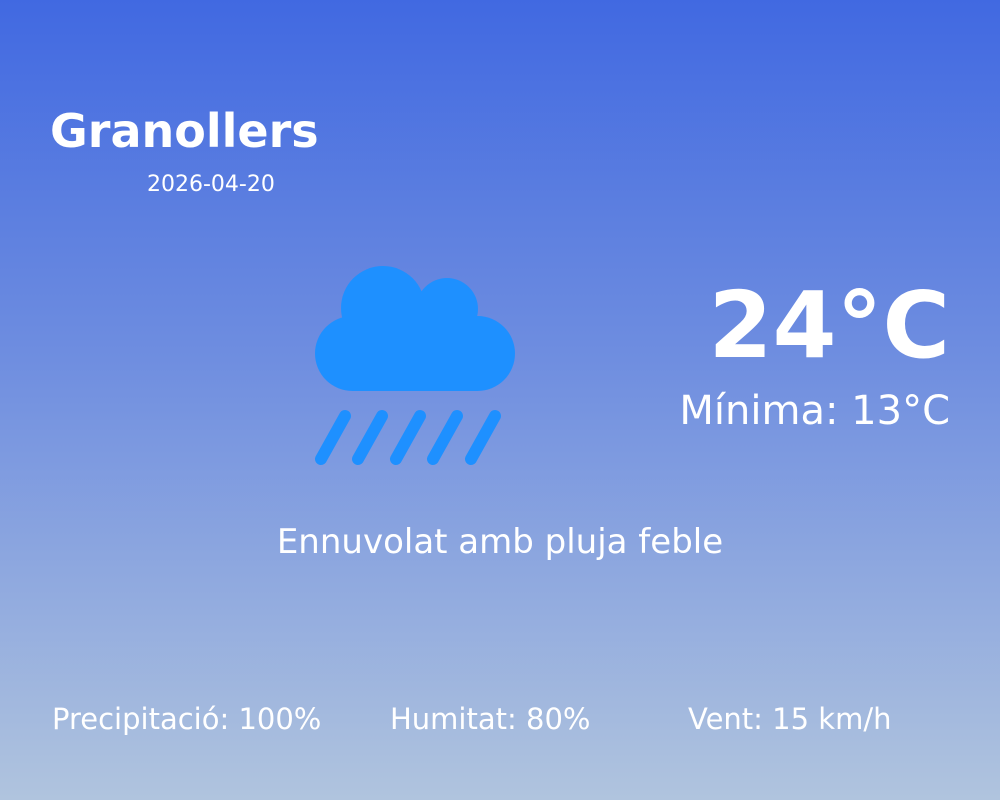 The height and width of the screenshot is (800, 1000). I want to click on wind-stat: Vent: 15 km/h, so click(790, 719).